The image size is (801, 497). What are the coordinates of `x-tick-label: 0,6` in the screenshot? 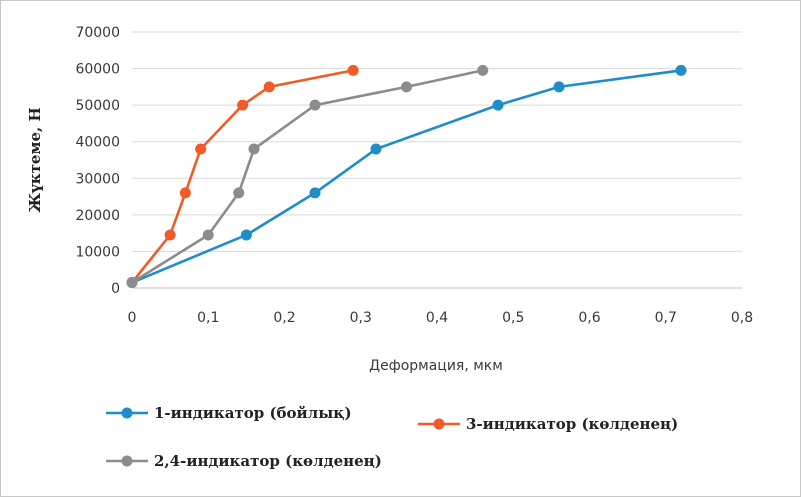 It's located at (589, 318).